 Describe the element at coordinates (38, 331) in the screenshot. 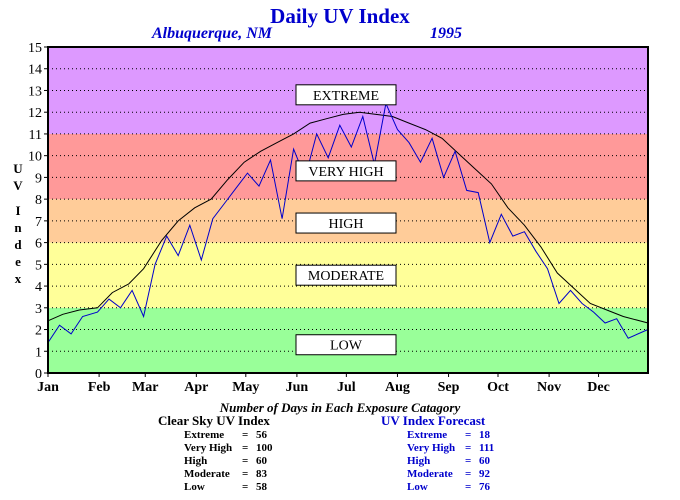

I see `y-tick-label: 2` at that location.